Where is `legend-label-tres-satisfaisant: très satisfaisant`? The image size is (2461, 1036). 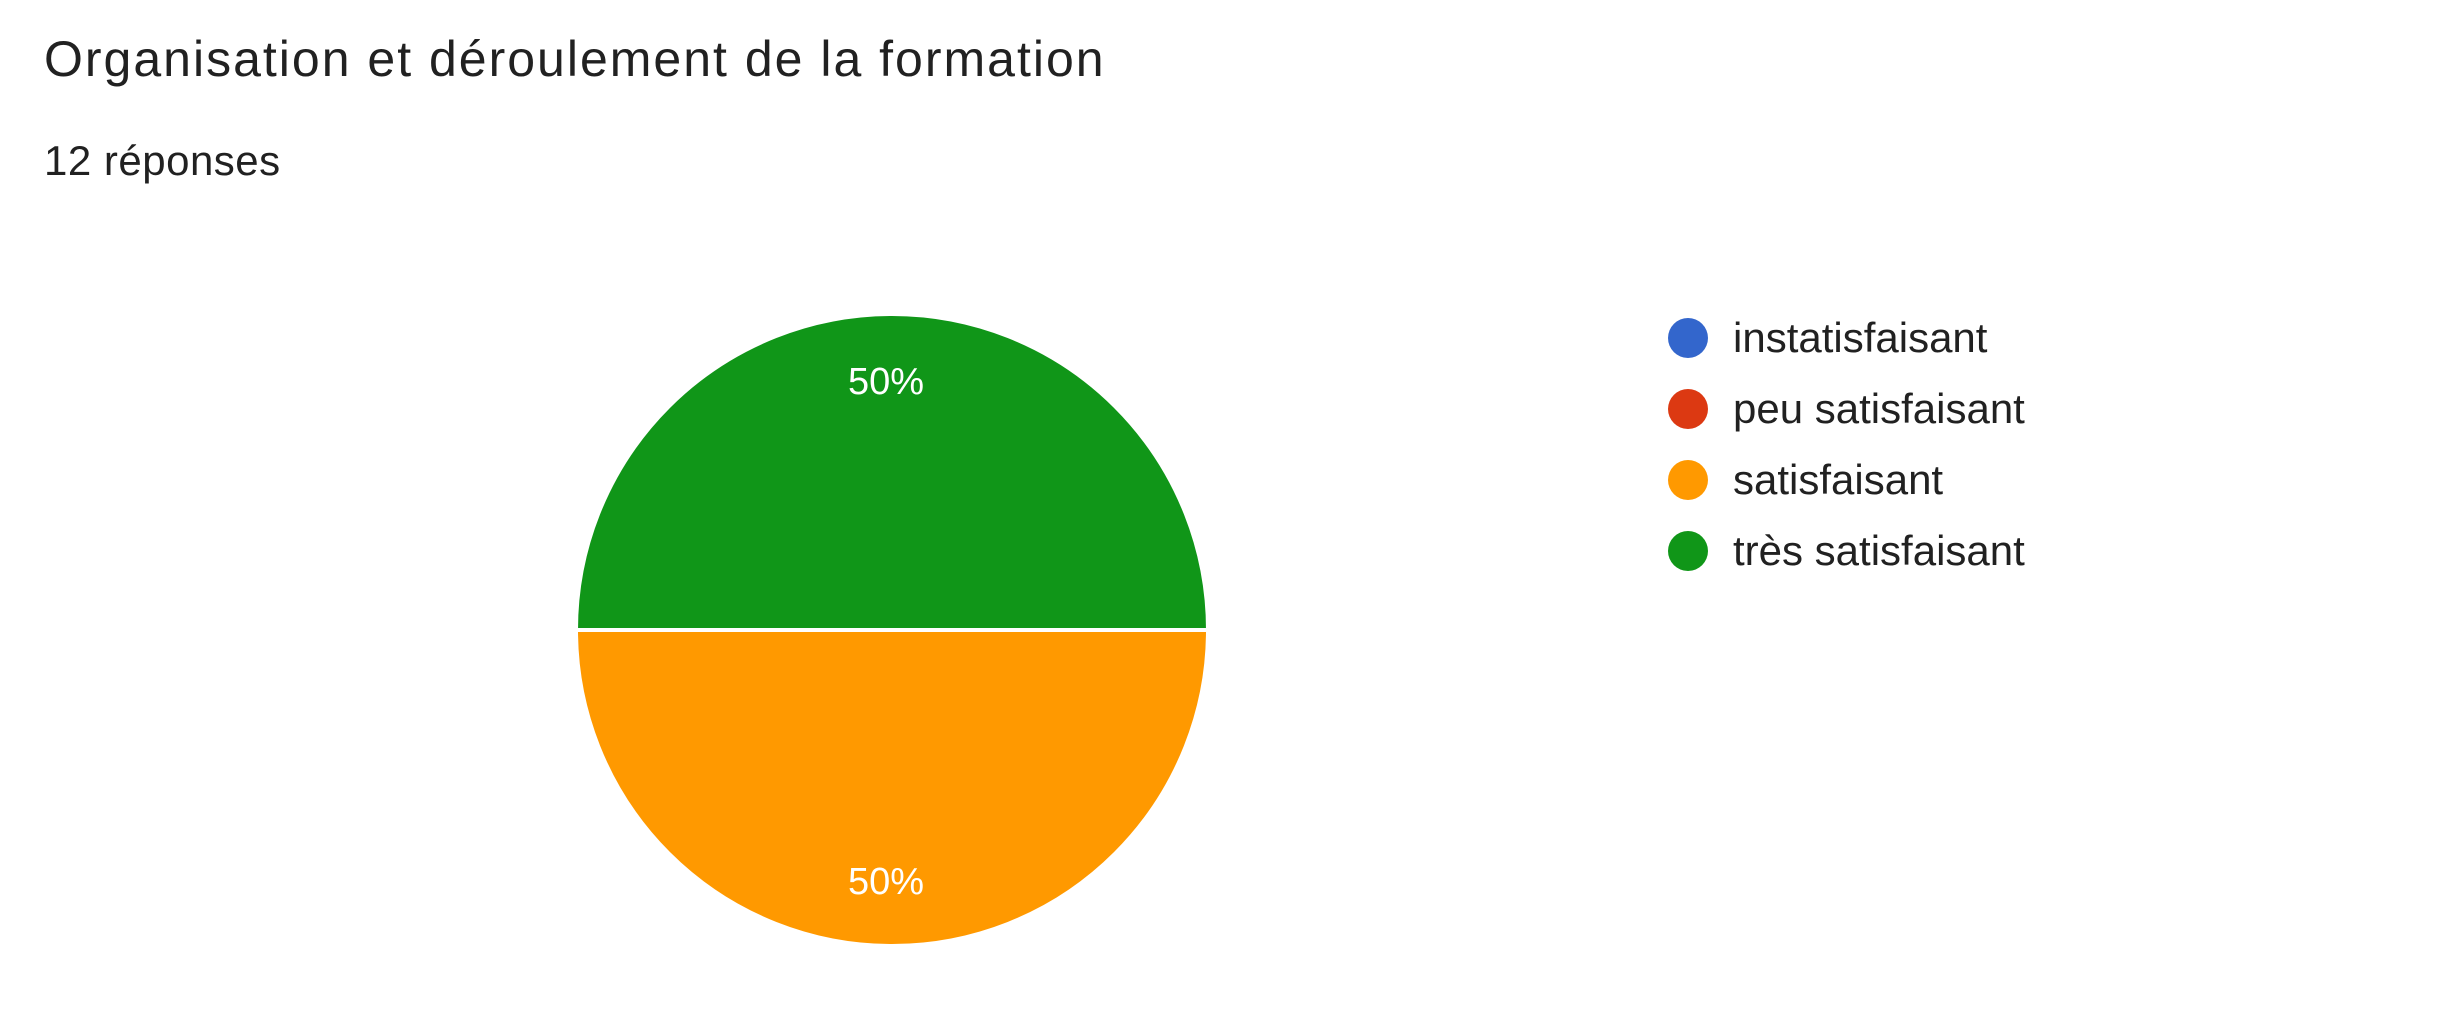 legend-label-tres-satisfaisant: très satisfaisant is located at coordinates (1879, 550).